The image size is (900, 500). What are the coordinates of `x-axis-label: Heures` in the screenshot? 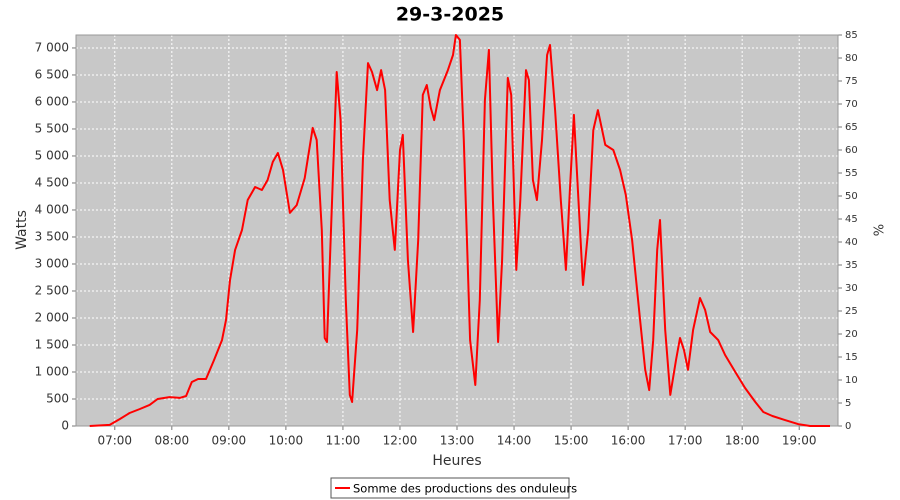 It's located at (456, 461).